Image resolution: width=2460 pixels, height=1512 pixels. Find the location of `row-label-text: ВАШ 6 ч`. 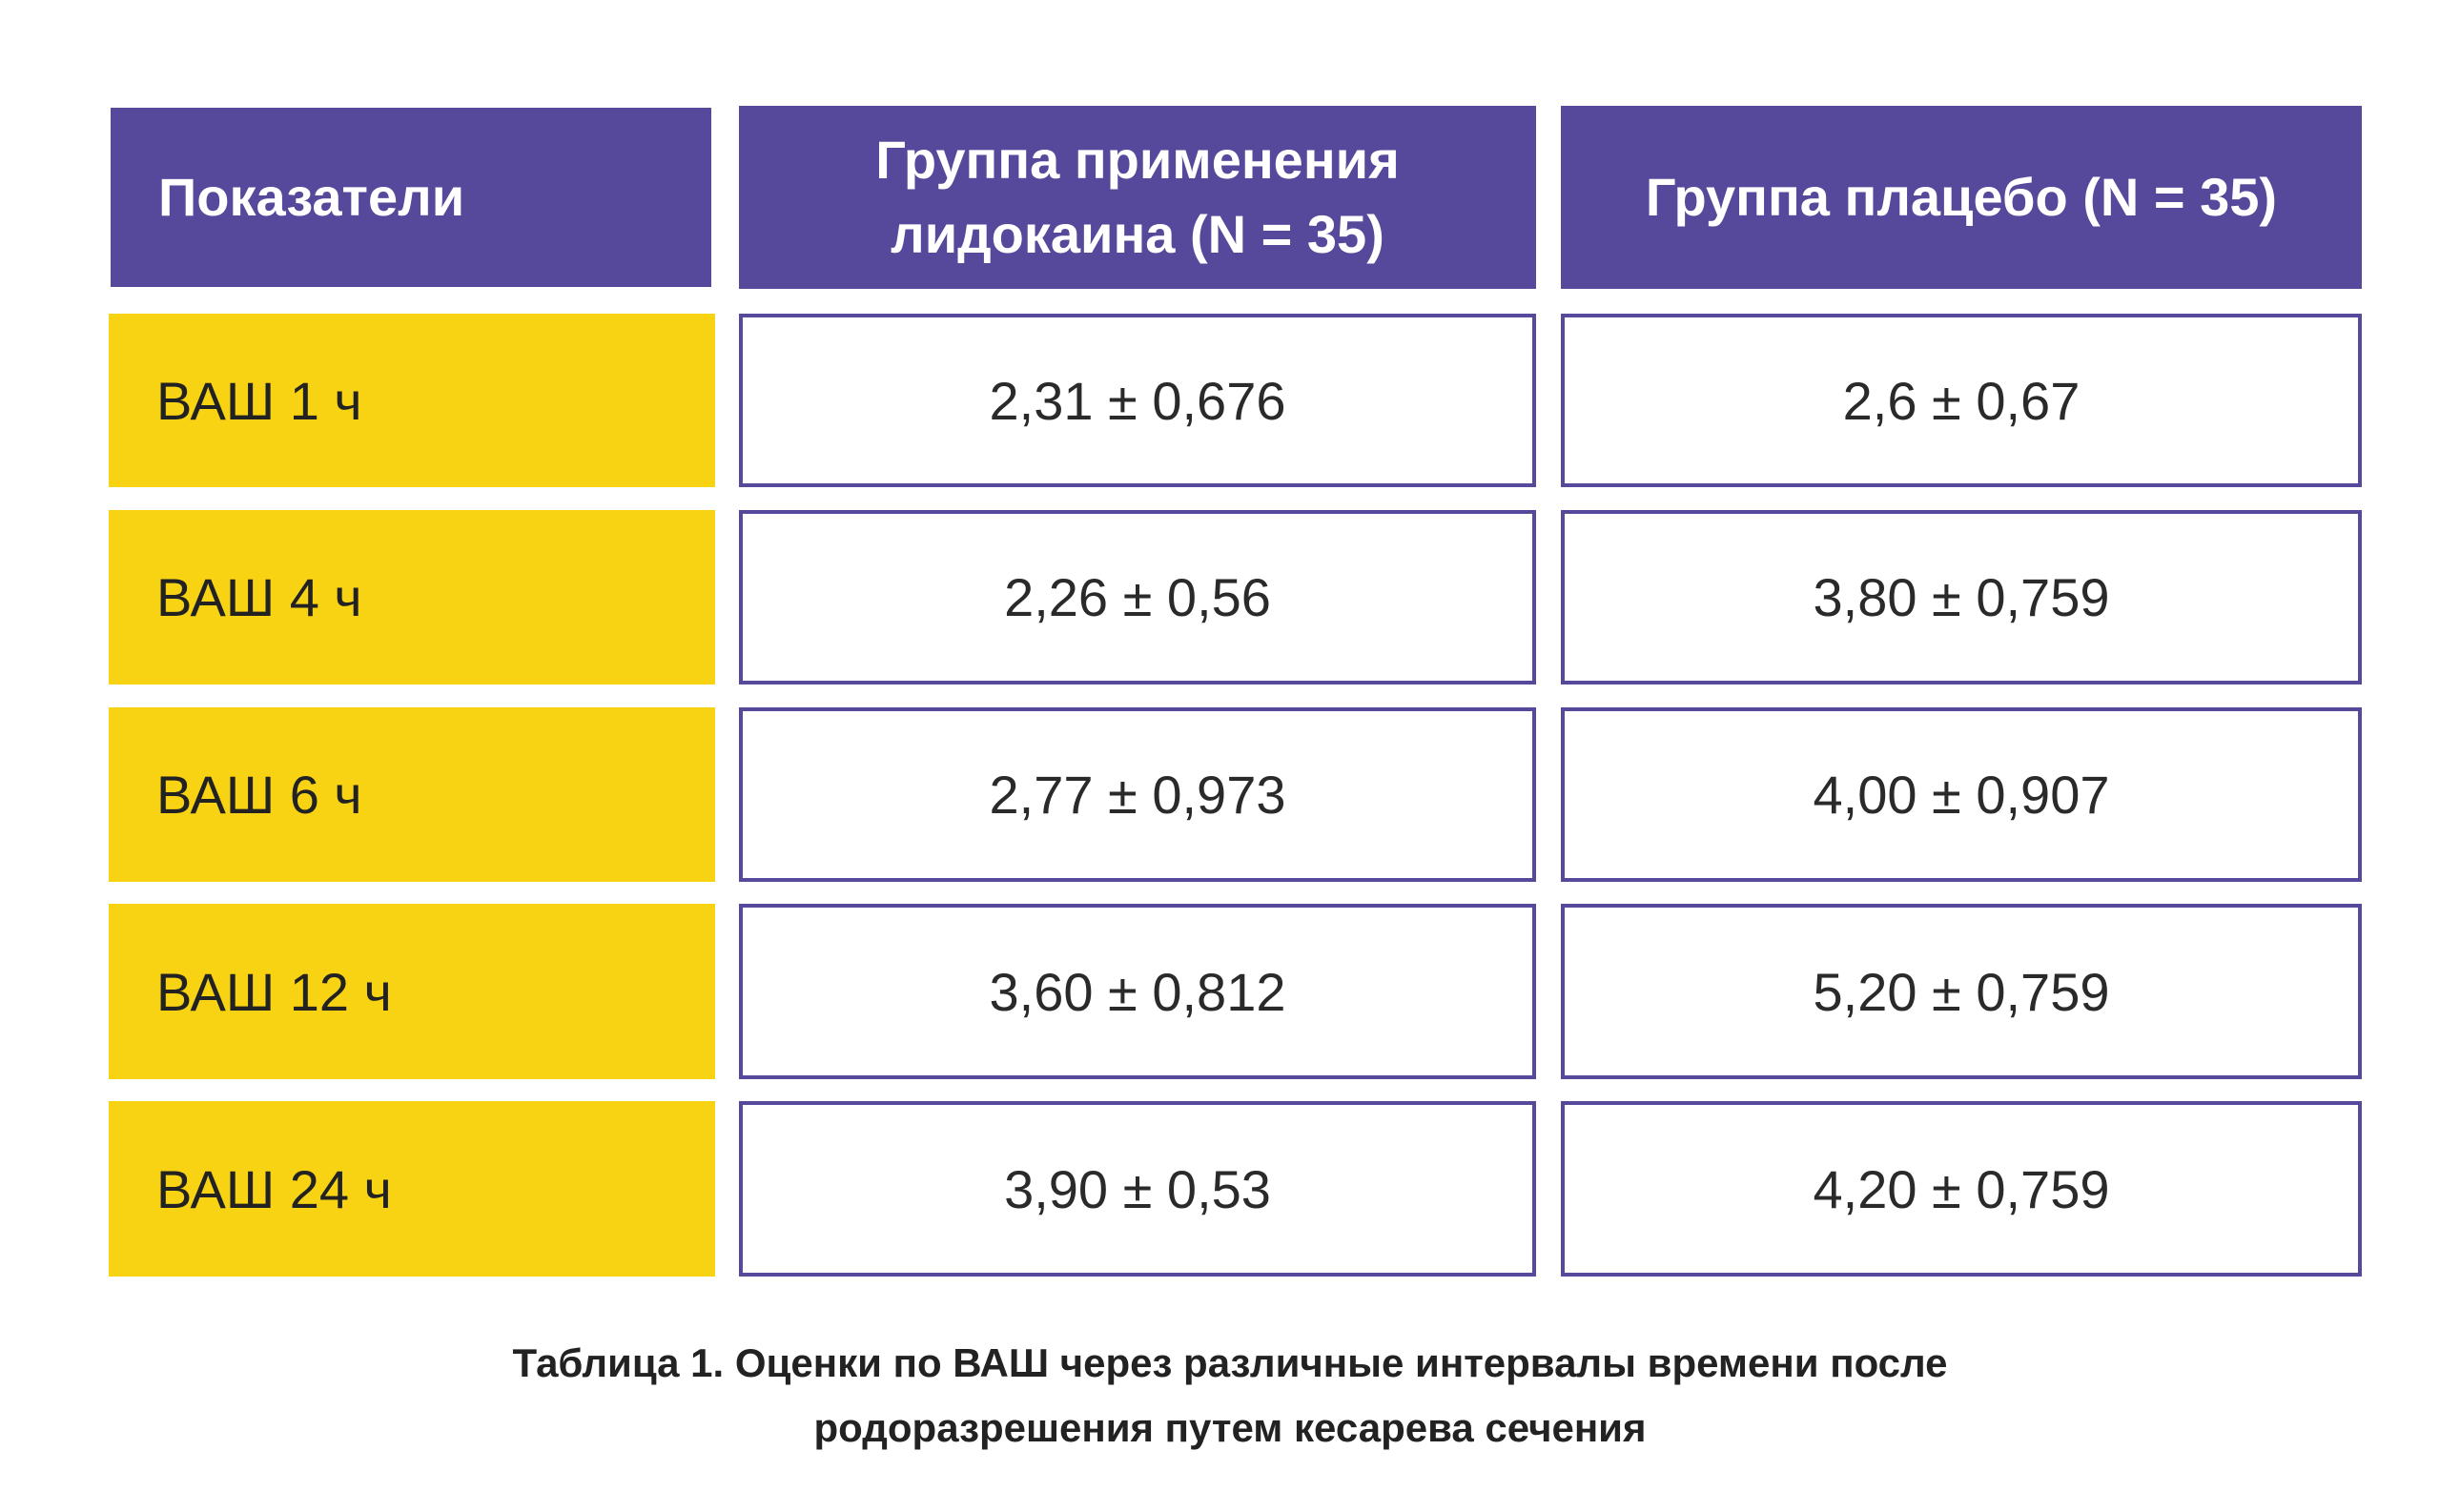

row-label-text: ВАШ 6 ч is located at coordinates (259, 795).